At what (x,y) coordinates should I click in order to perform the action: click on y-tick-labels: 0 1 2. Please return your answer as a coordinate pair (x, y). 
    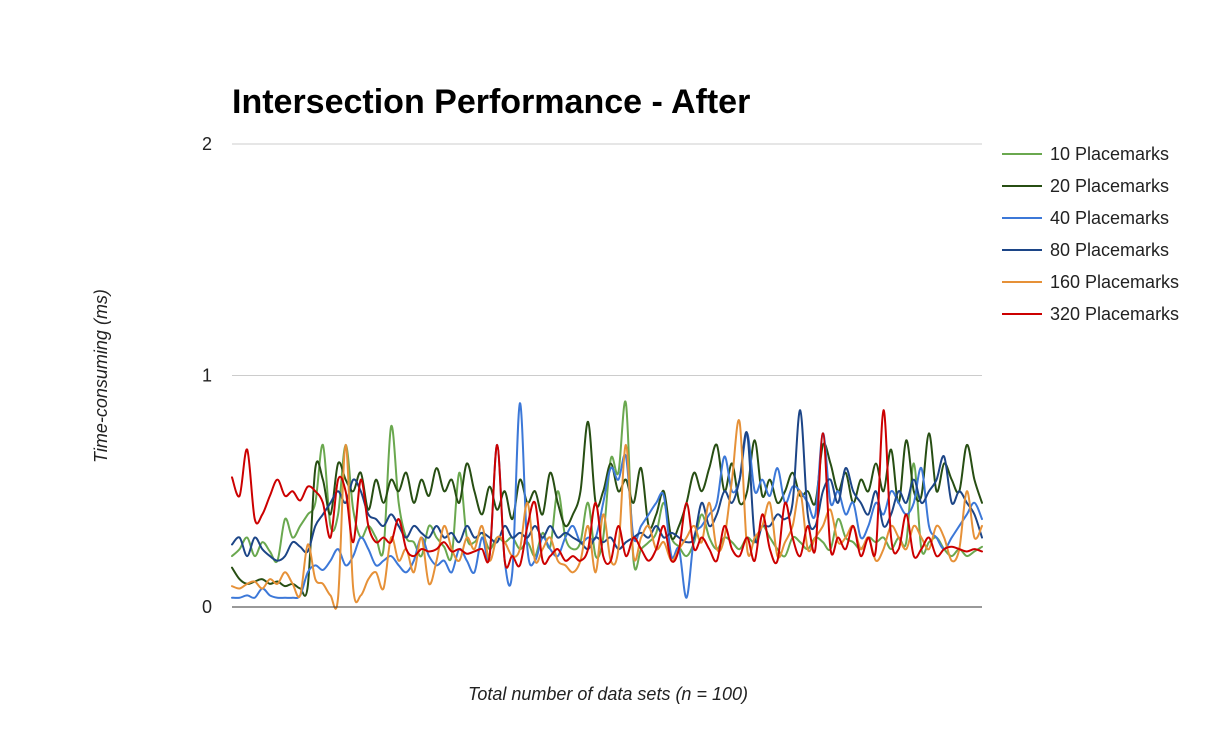
    Looking at the image, I should click on (207, 375).